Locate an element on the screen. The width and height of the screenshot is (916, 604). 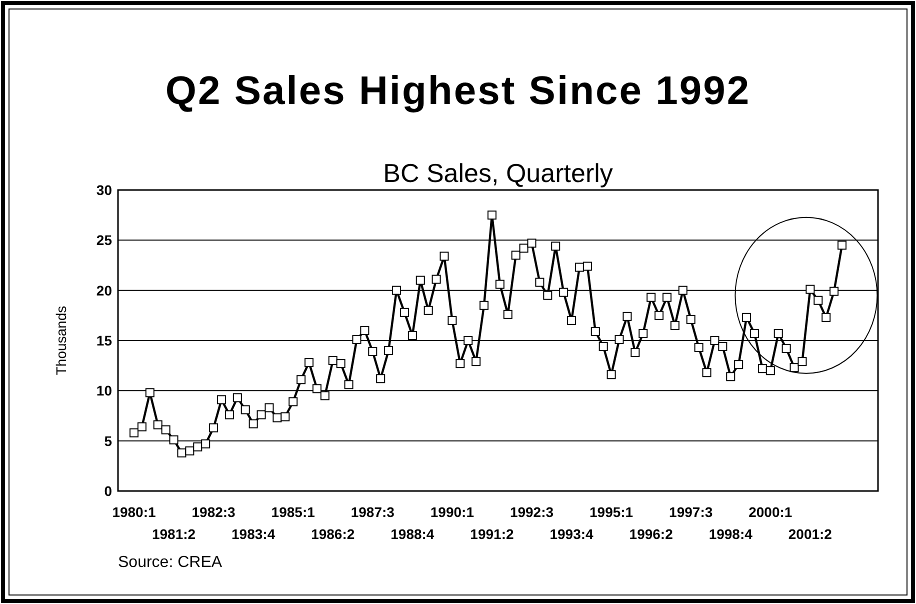
y-tick-label: 30 is located at coordinates (104, 190).